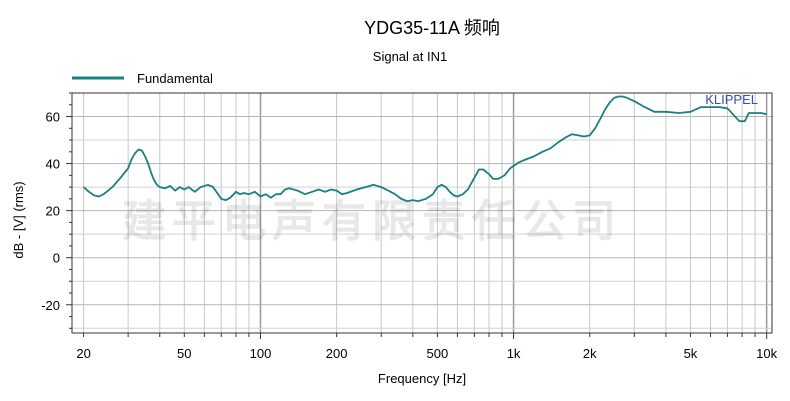 Image resolution: width=790 pixels, height=401 pixels. Describe the element at coordinates (56, 258) in the screenshot. I see `y-tick-label-0: 0` at that location.